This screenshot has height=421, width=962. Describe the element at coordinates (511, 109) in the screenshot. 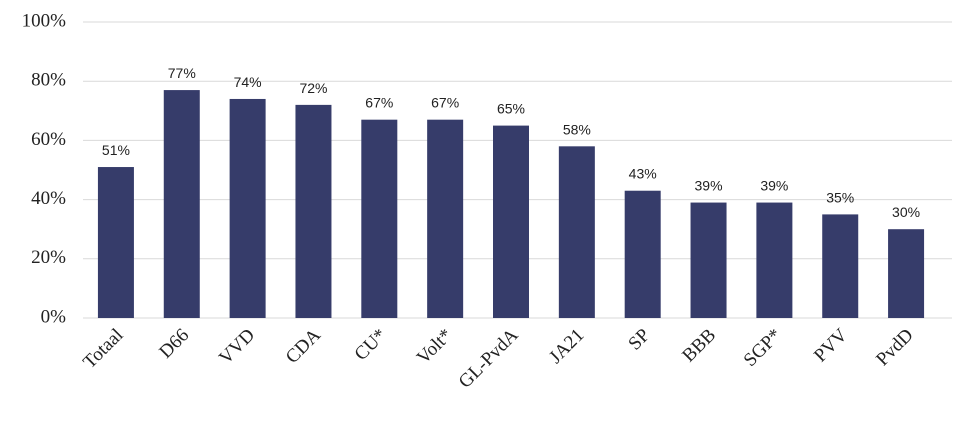

I see `value-label: 65%` at that location.